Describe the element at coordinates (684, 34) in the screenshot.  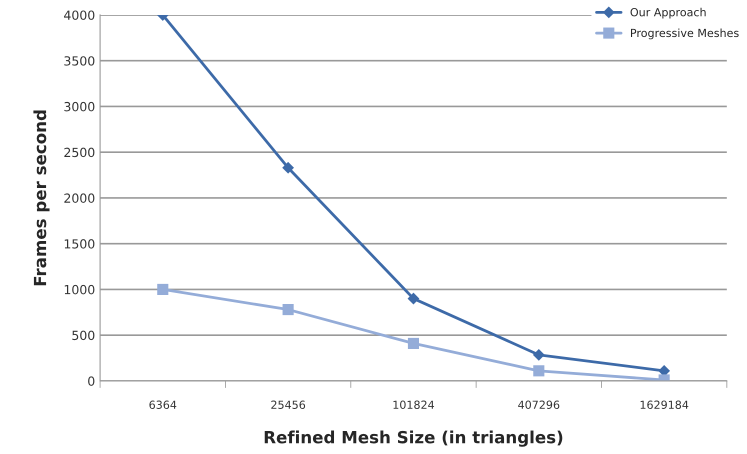
I see `legend-label: Progressive Meshes` at that location.